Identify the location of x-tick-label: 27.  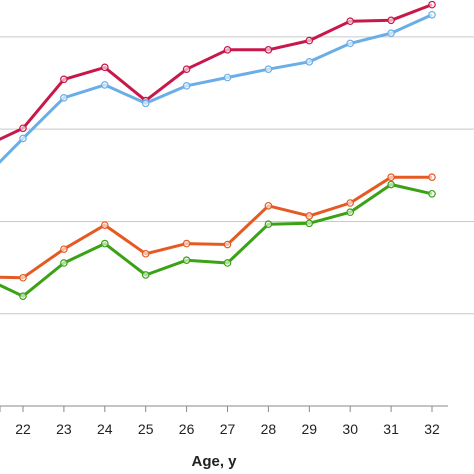
(228, 429).